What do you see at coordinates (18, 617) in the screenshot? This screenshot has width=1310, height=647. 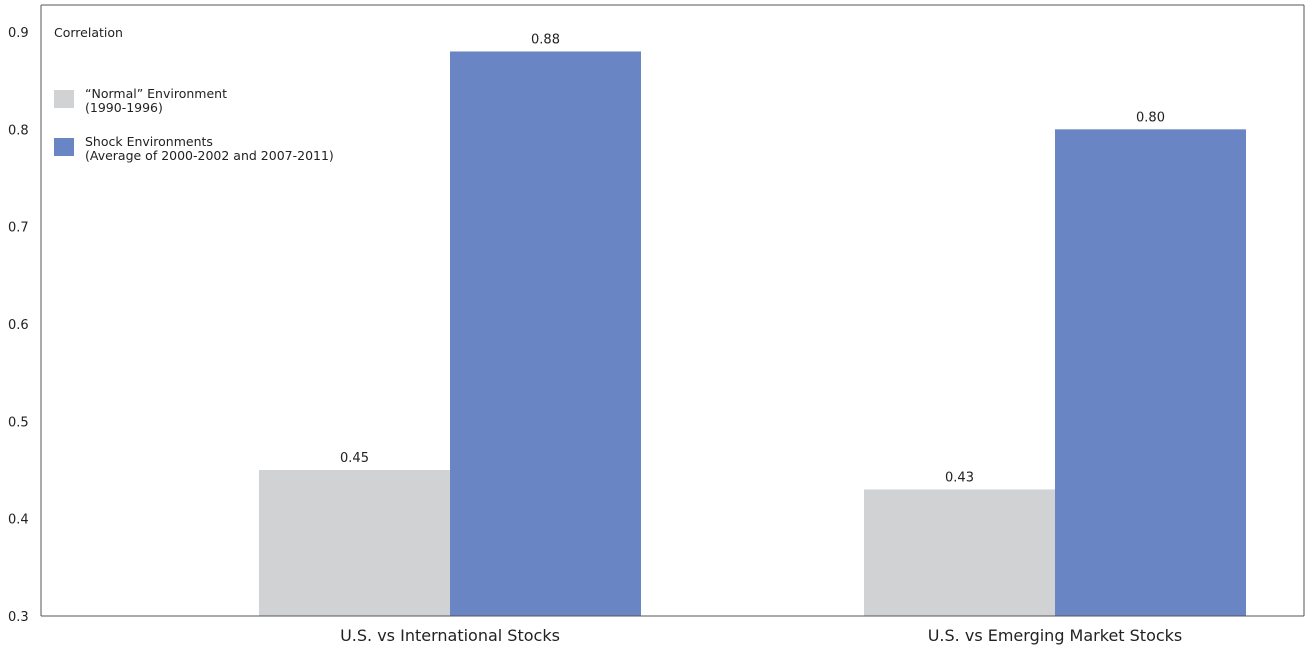 I see `y-tick-label: 0.3` at bounding box center [18, 617].